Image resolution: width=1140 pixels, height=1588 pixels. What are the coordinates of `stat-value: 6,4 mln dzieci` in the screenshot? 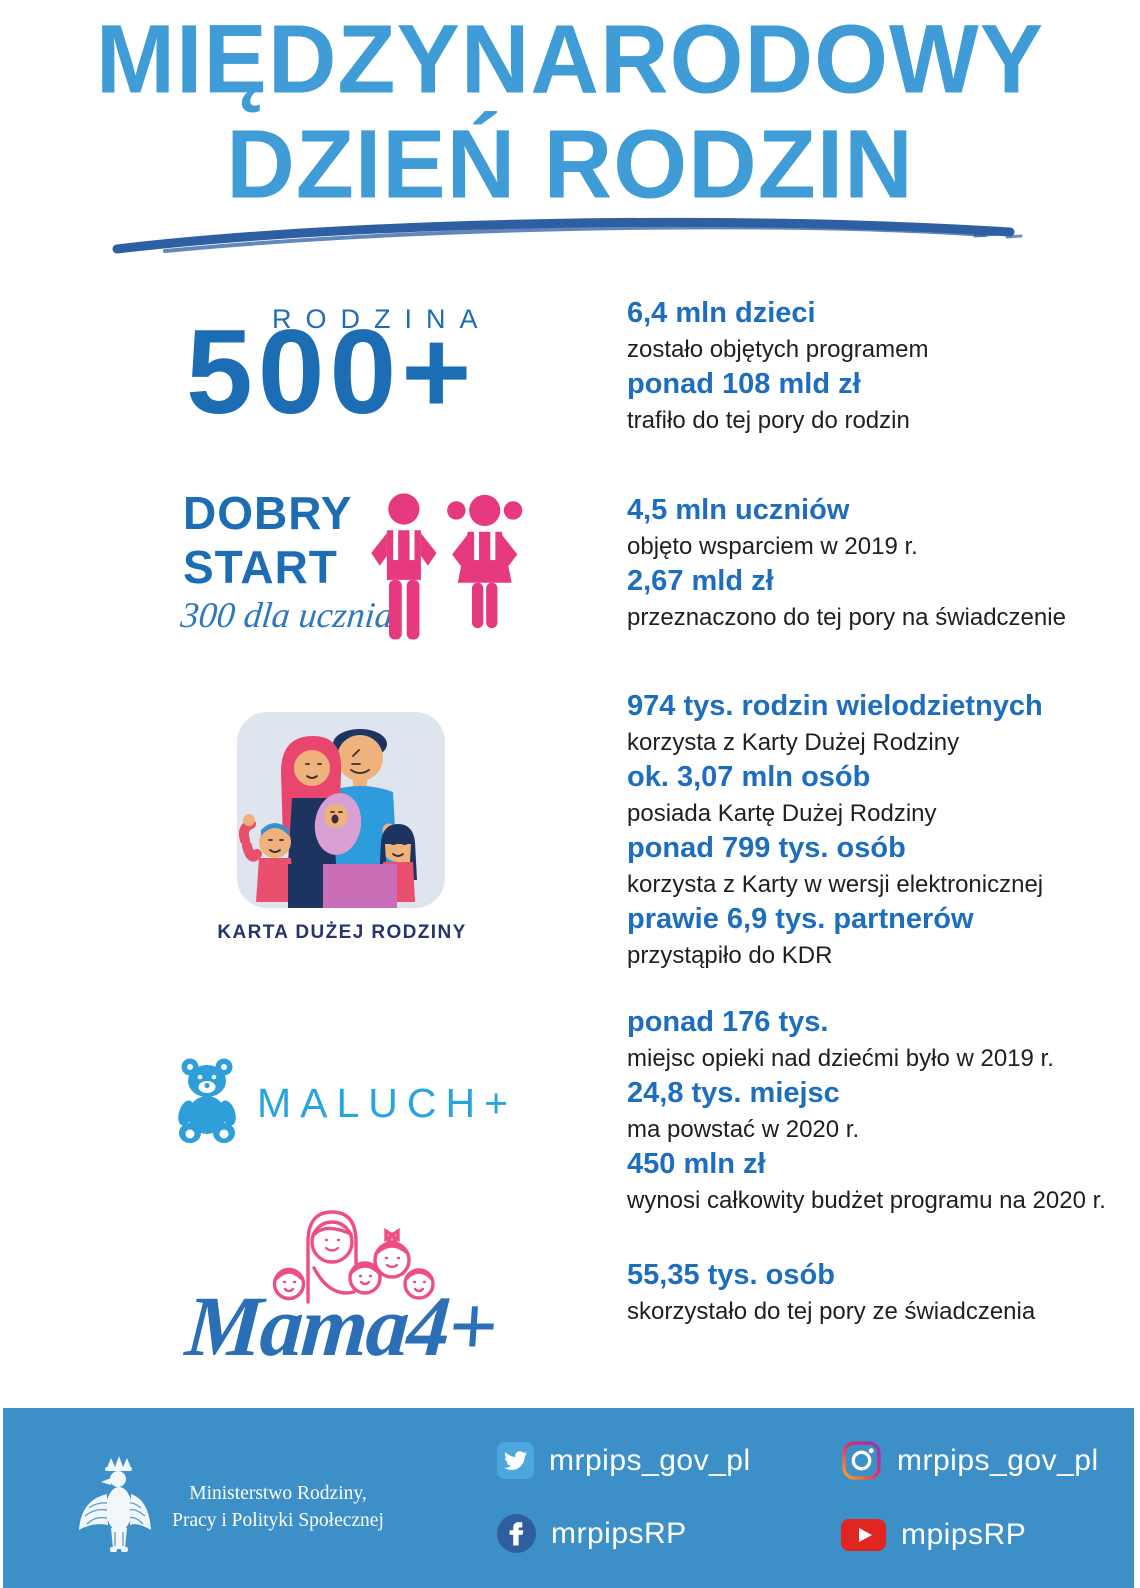 It's located at (721, 313).